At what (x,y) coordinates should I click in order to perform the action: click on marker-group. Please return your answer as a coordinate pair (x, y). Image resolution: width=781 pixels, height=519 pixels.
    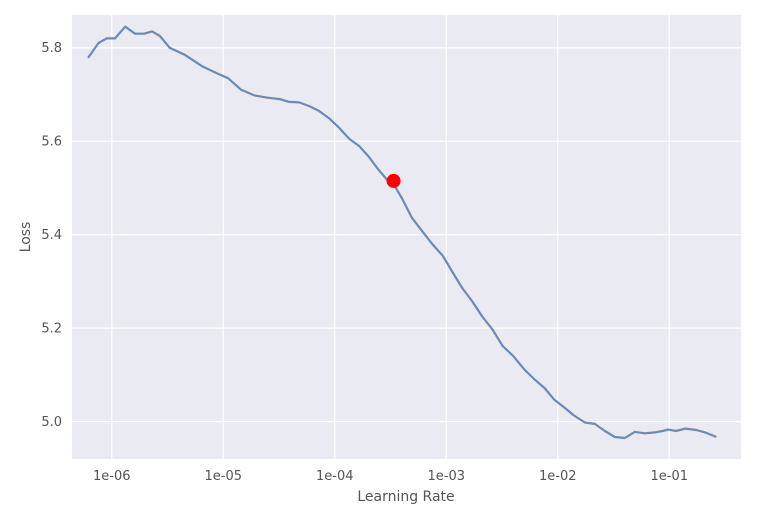
    Looking at the image, I should click on (393, 180).